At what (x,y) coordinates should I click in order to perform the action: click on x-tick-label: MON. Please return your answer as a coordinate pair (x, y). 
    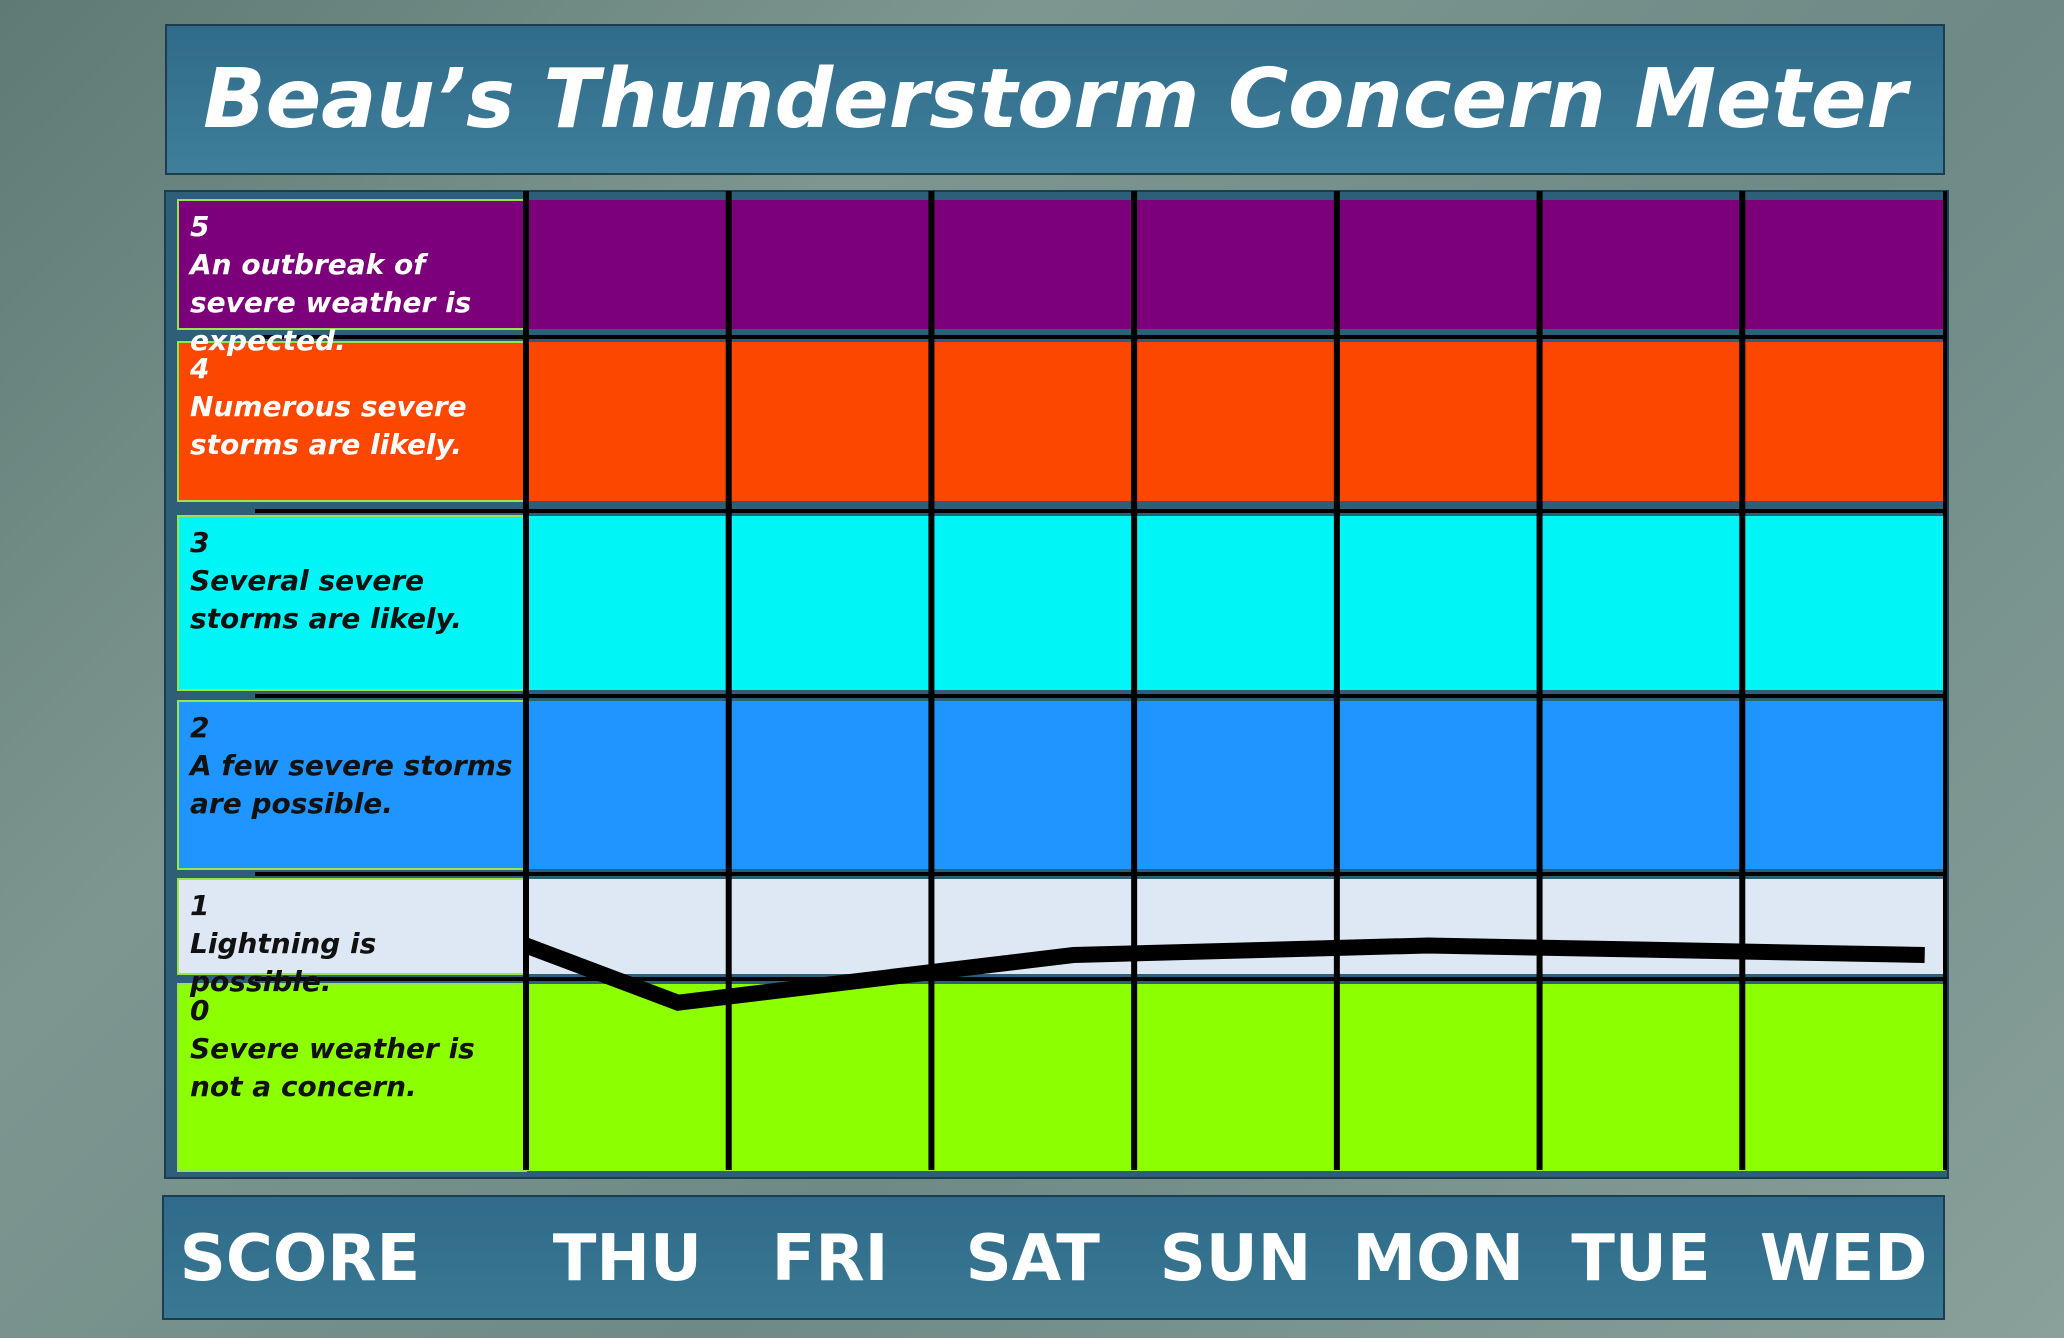
    Looking at the image, I should click on (1438, 1259).